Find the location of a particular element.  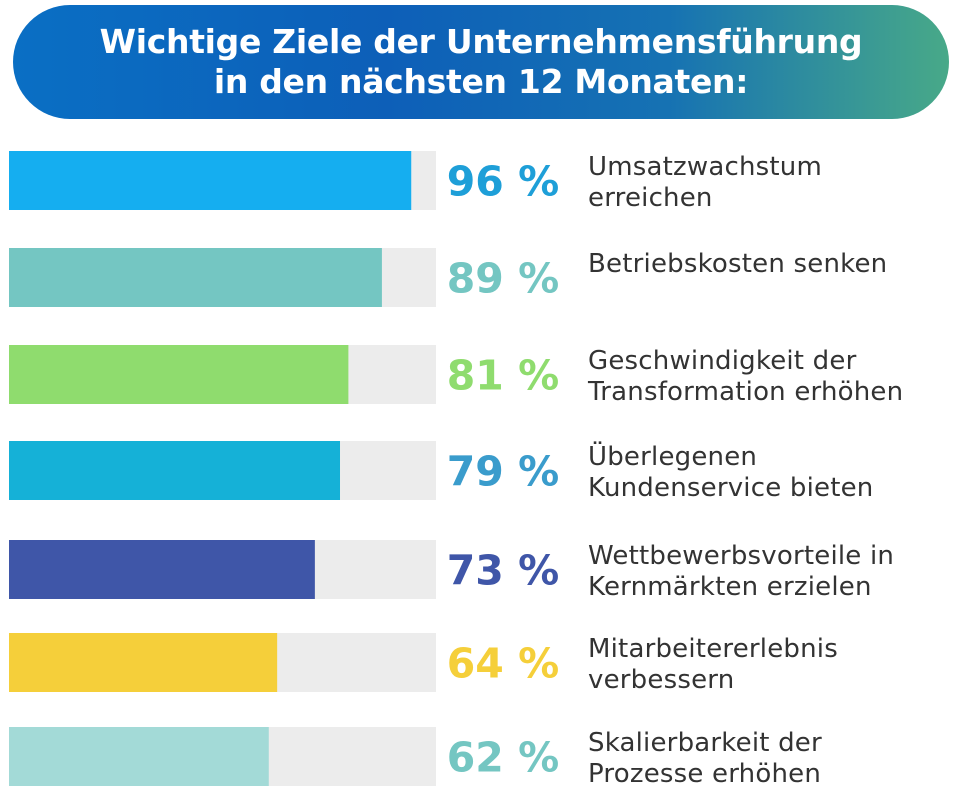

category-label-line: Prozesse erhöhen is located at coordinates (705, 774).